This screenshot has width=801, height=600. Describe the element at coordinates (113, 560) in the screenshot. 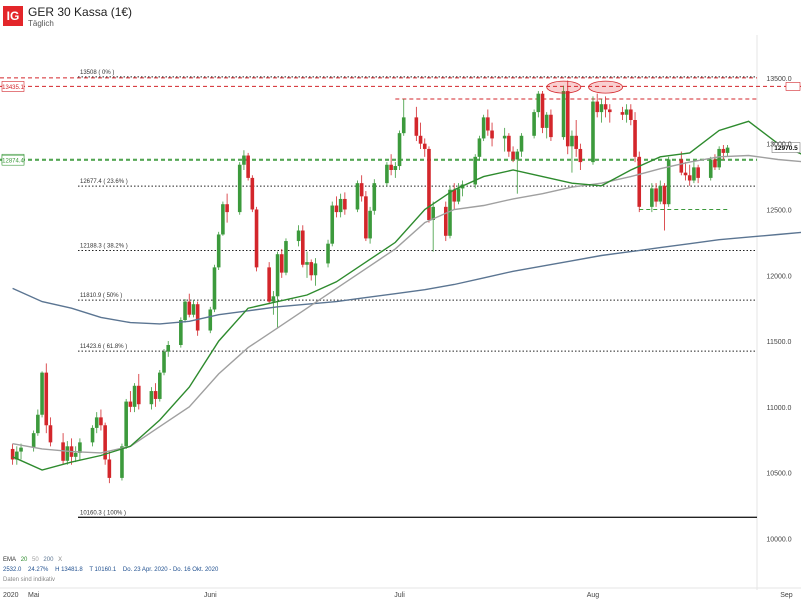

I see `ema-legend: EMA 20 50 200 X` at that location.